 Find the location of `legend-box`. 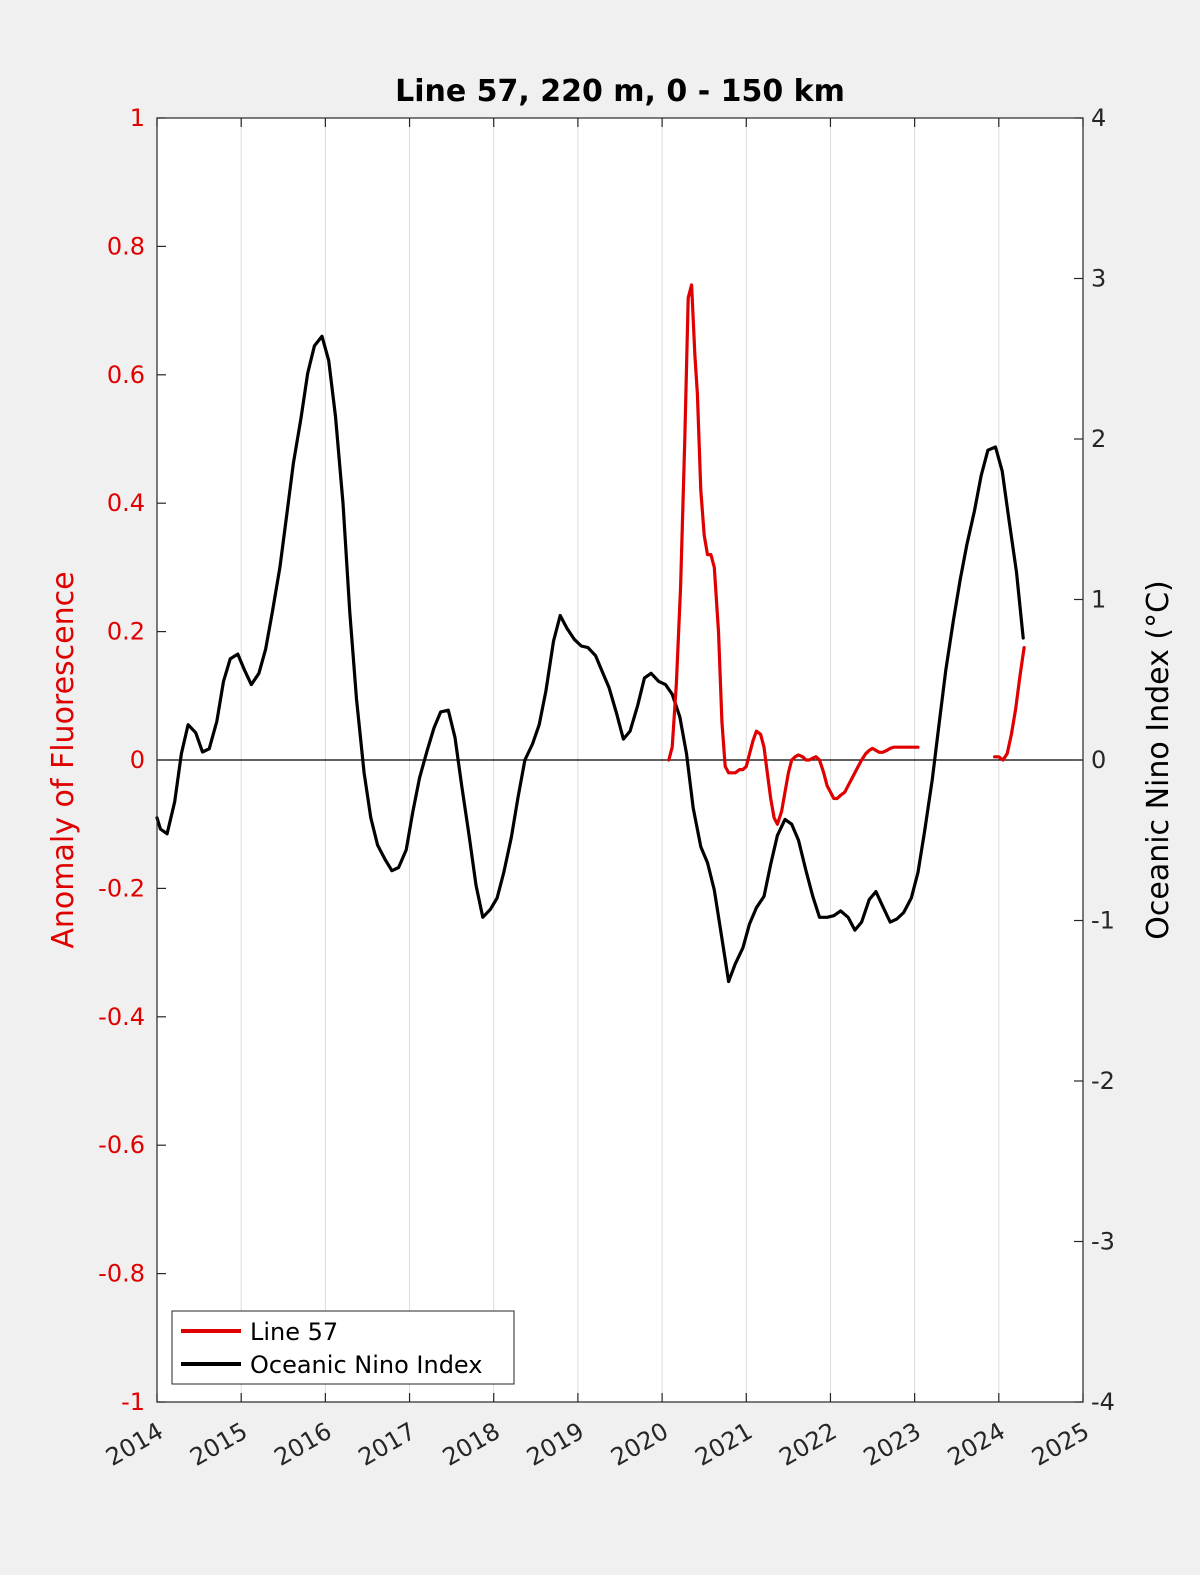

legend-box is located at coordinates (343, 1347).